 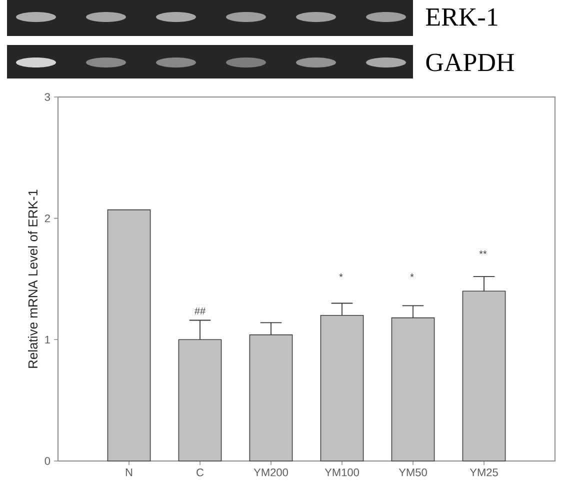 I want to click on text: GAPDH, so click(x=470, y=63).